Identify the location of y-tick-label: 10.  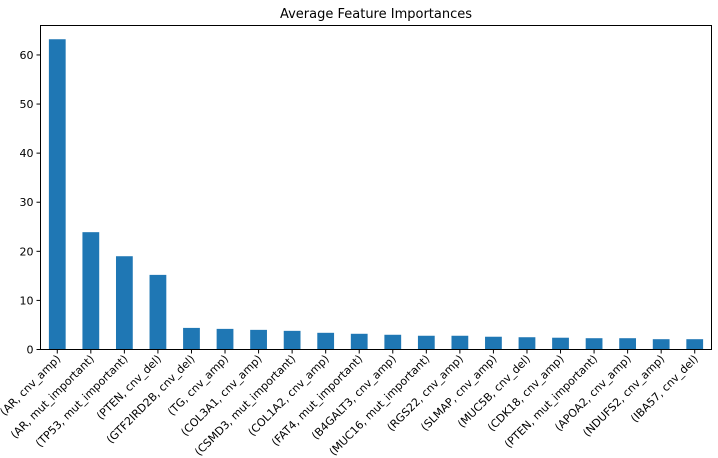
(27, 300).